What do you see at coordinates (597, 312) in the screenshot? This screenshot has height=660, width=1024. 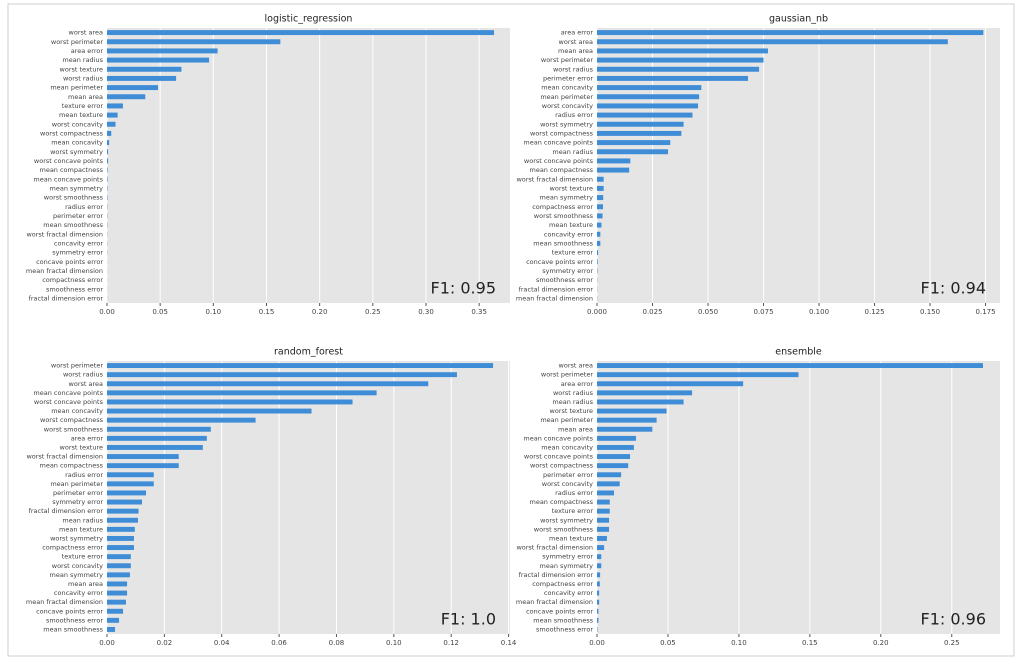 I see `x-tick-label: 0.000` at bounding box center [597, 312].